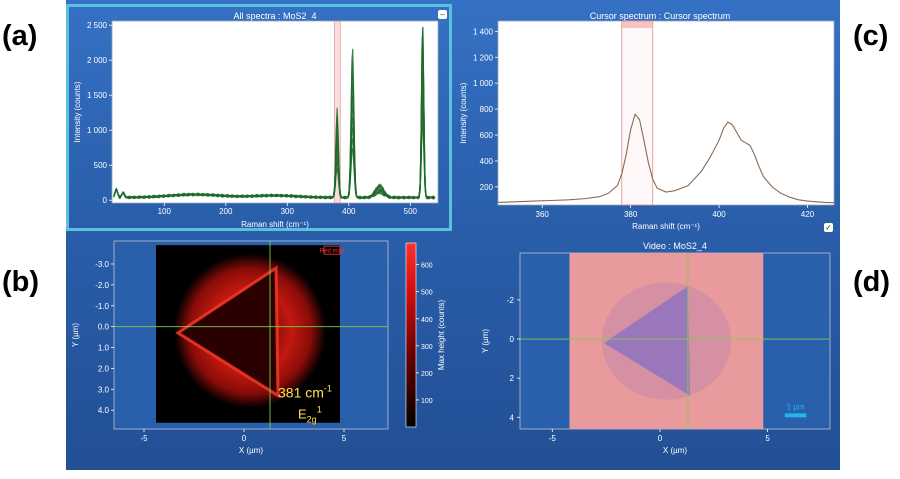 The width and height of the screenshot is (900, 479). I want to click on cursor-spectrum-line, so click(666, 158).